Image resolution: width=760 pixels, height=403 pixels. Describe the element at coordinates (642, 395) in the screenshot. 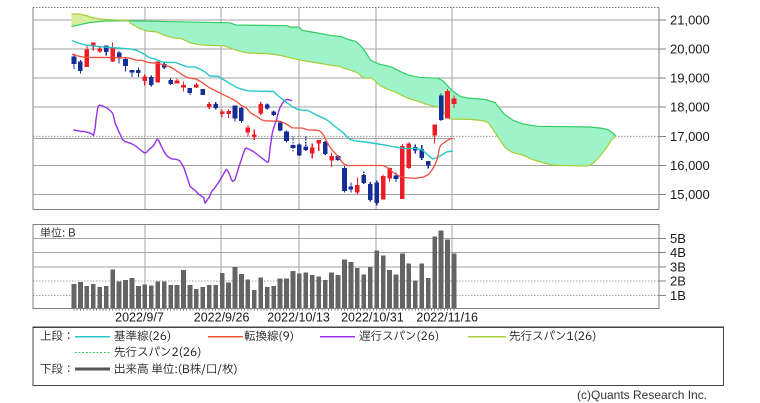

I see `svg-text: (c)Quants Research Inc.` at that location.